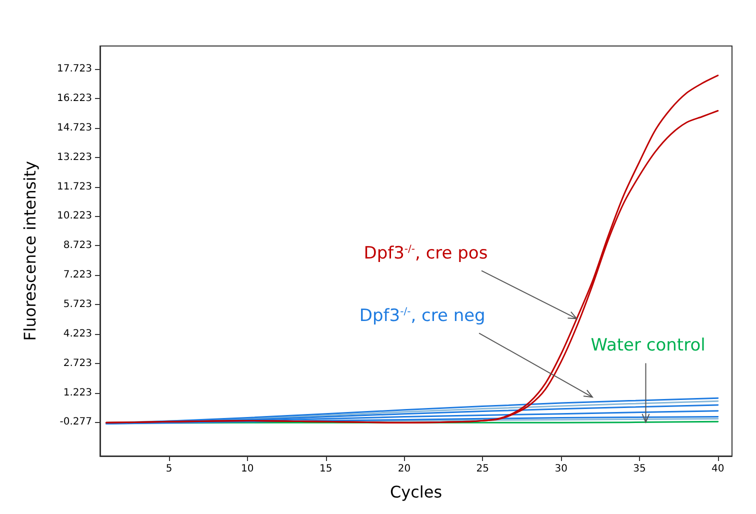 The height and width of the screenshot is (514, 756). What do you see at coordinates (77, 304) in the screenshot?
I see `y-tick-label: 5.723` at bounding box center [77, 304].